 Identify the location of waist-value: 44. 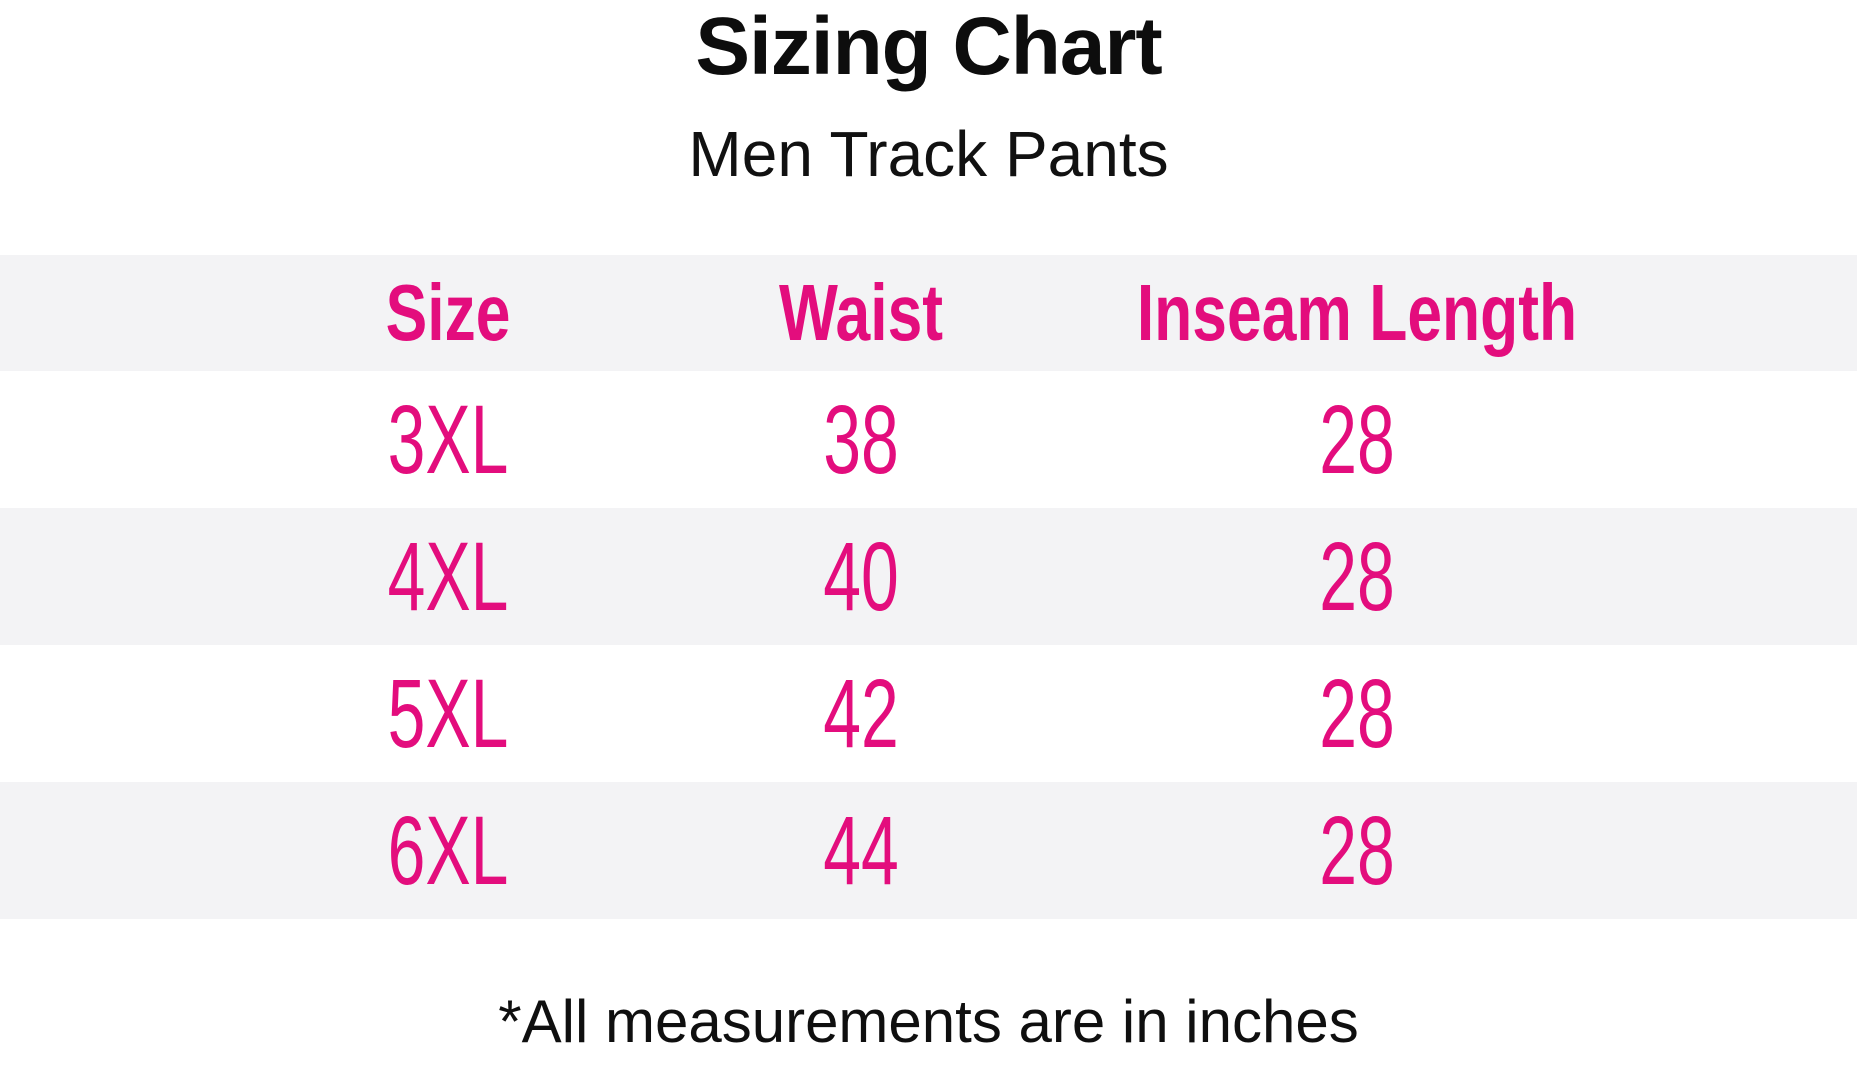
(861, 850).